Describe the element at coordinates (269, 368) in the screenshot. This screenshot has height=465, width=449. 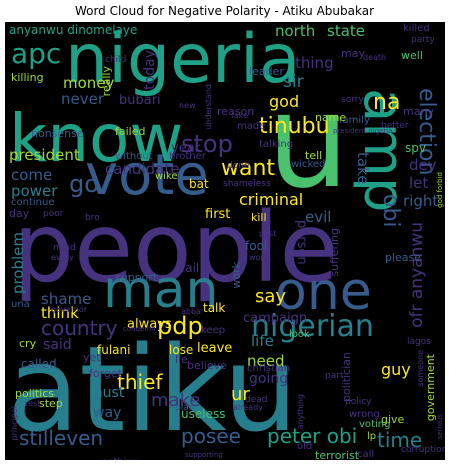
I see `word-christian: christian` at that location.